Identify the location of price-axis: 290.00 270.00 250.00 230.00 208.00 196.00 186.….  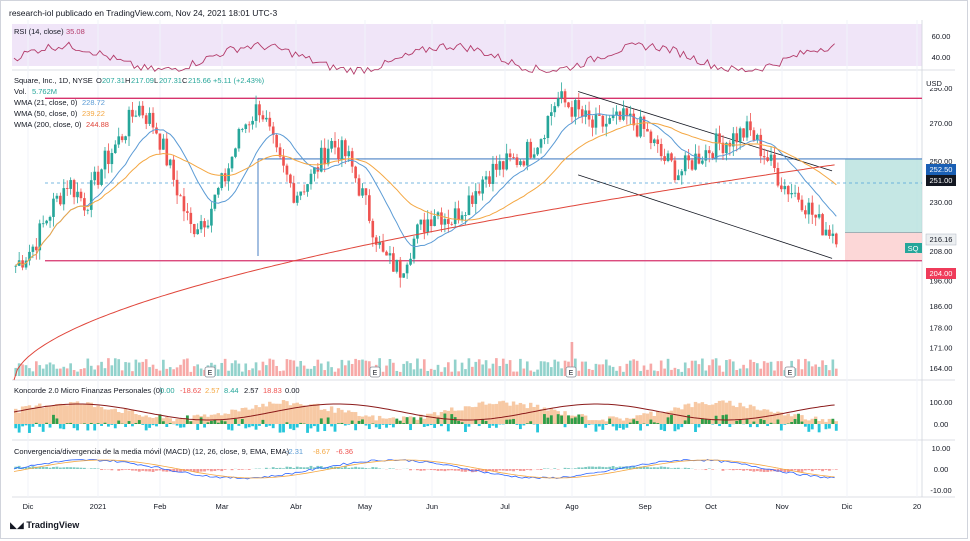
(941, 263).